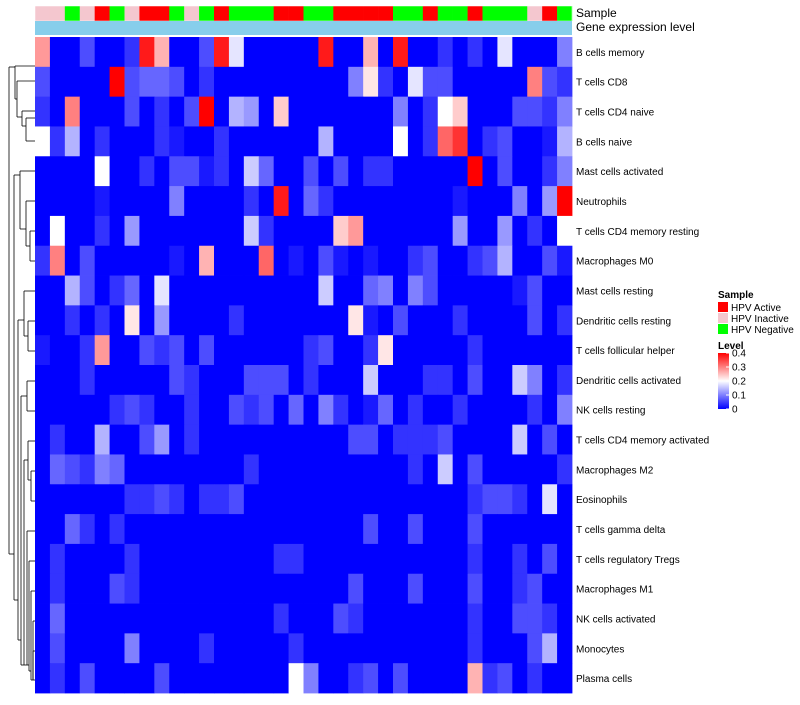 The image size is (800, 705). Describe the element at coordinates (723, 318) in the screenshot. I see `legend-swatch` at that location.